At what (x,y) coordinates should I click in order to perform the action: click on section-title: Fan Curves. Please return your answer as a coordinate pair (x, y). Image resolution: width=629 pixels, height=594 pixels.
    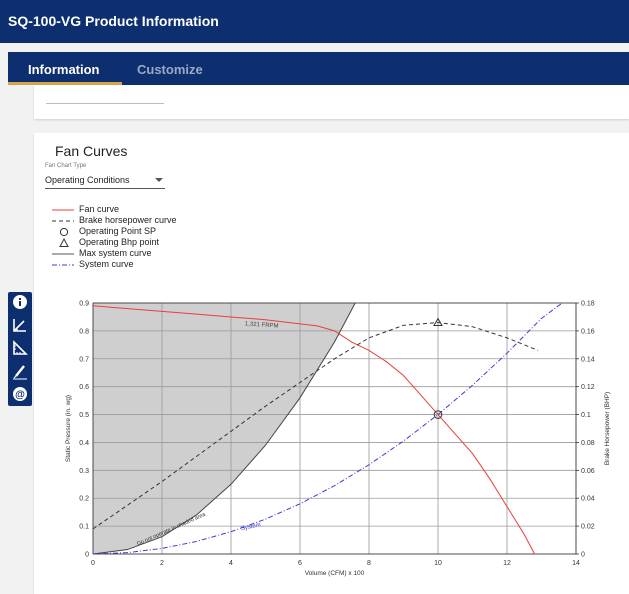
    Looking at the image, I should click on (91, 151).